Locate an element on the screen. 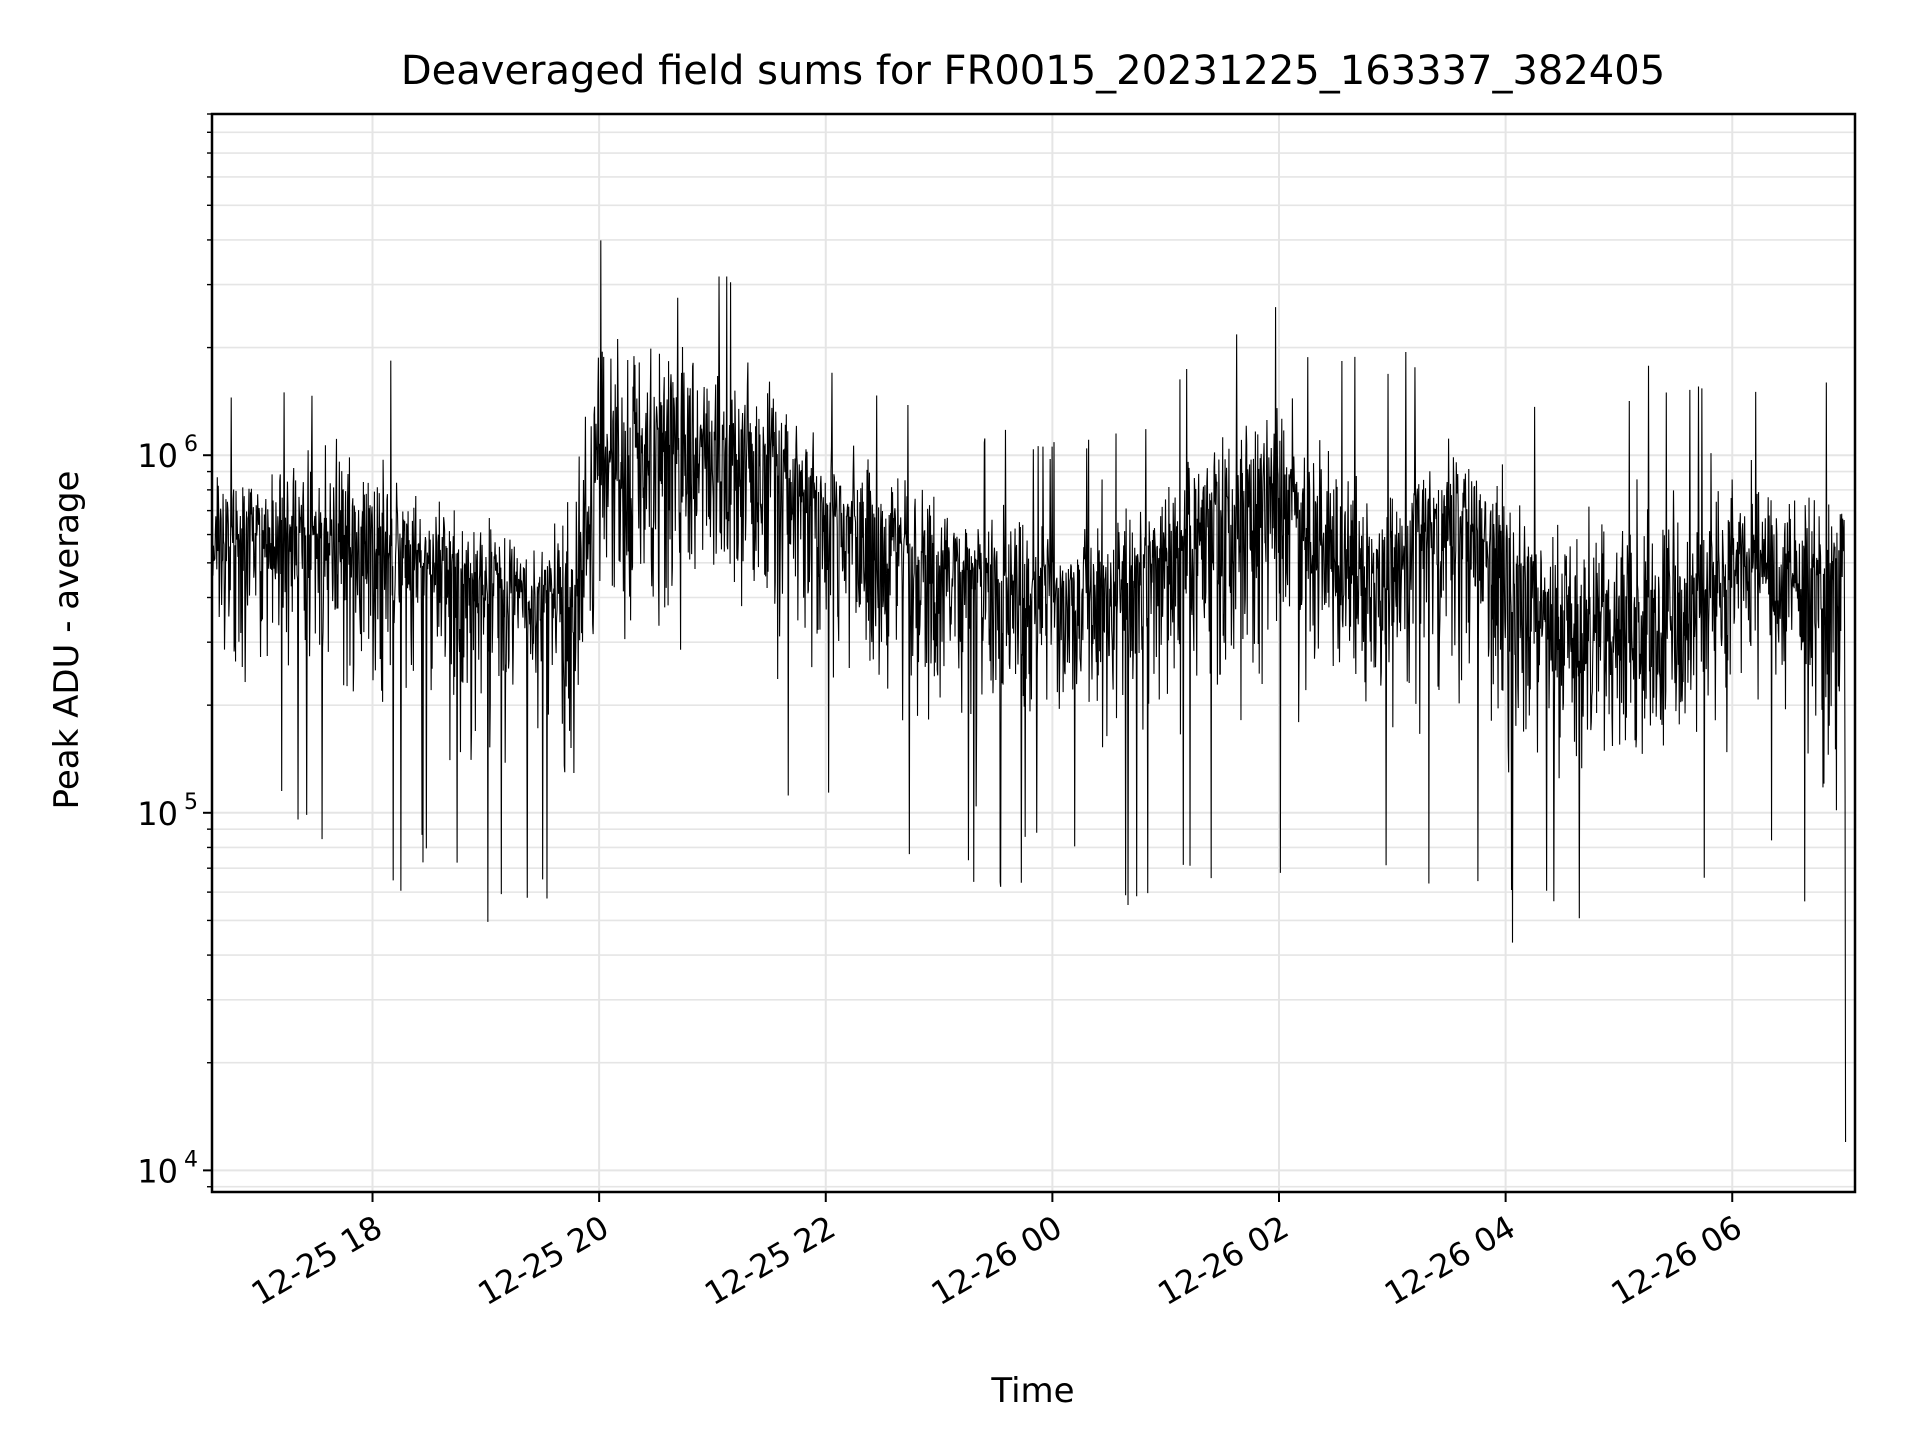  y-tick-exponent: 6 is located at coordinates (191, 444).